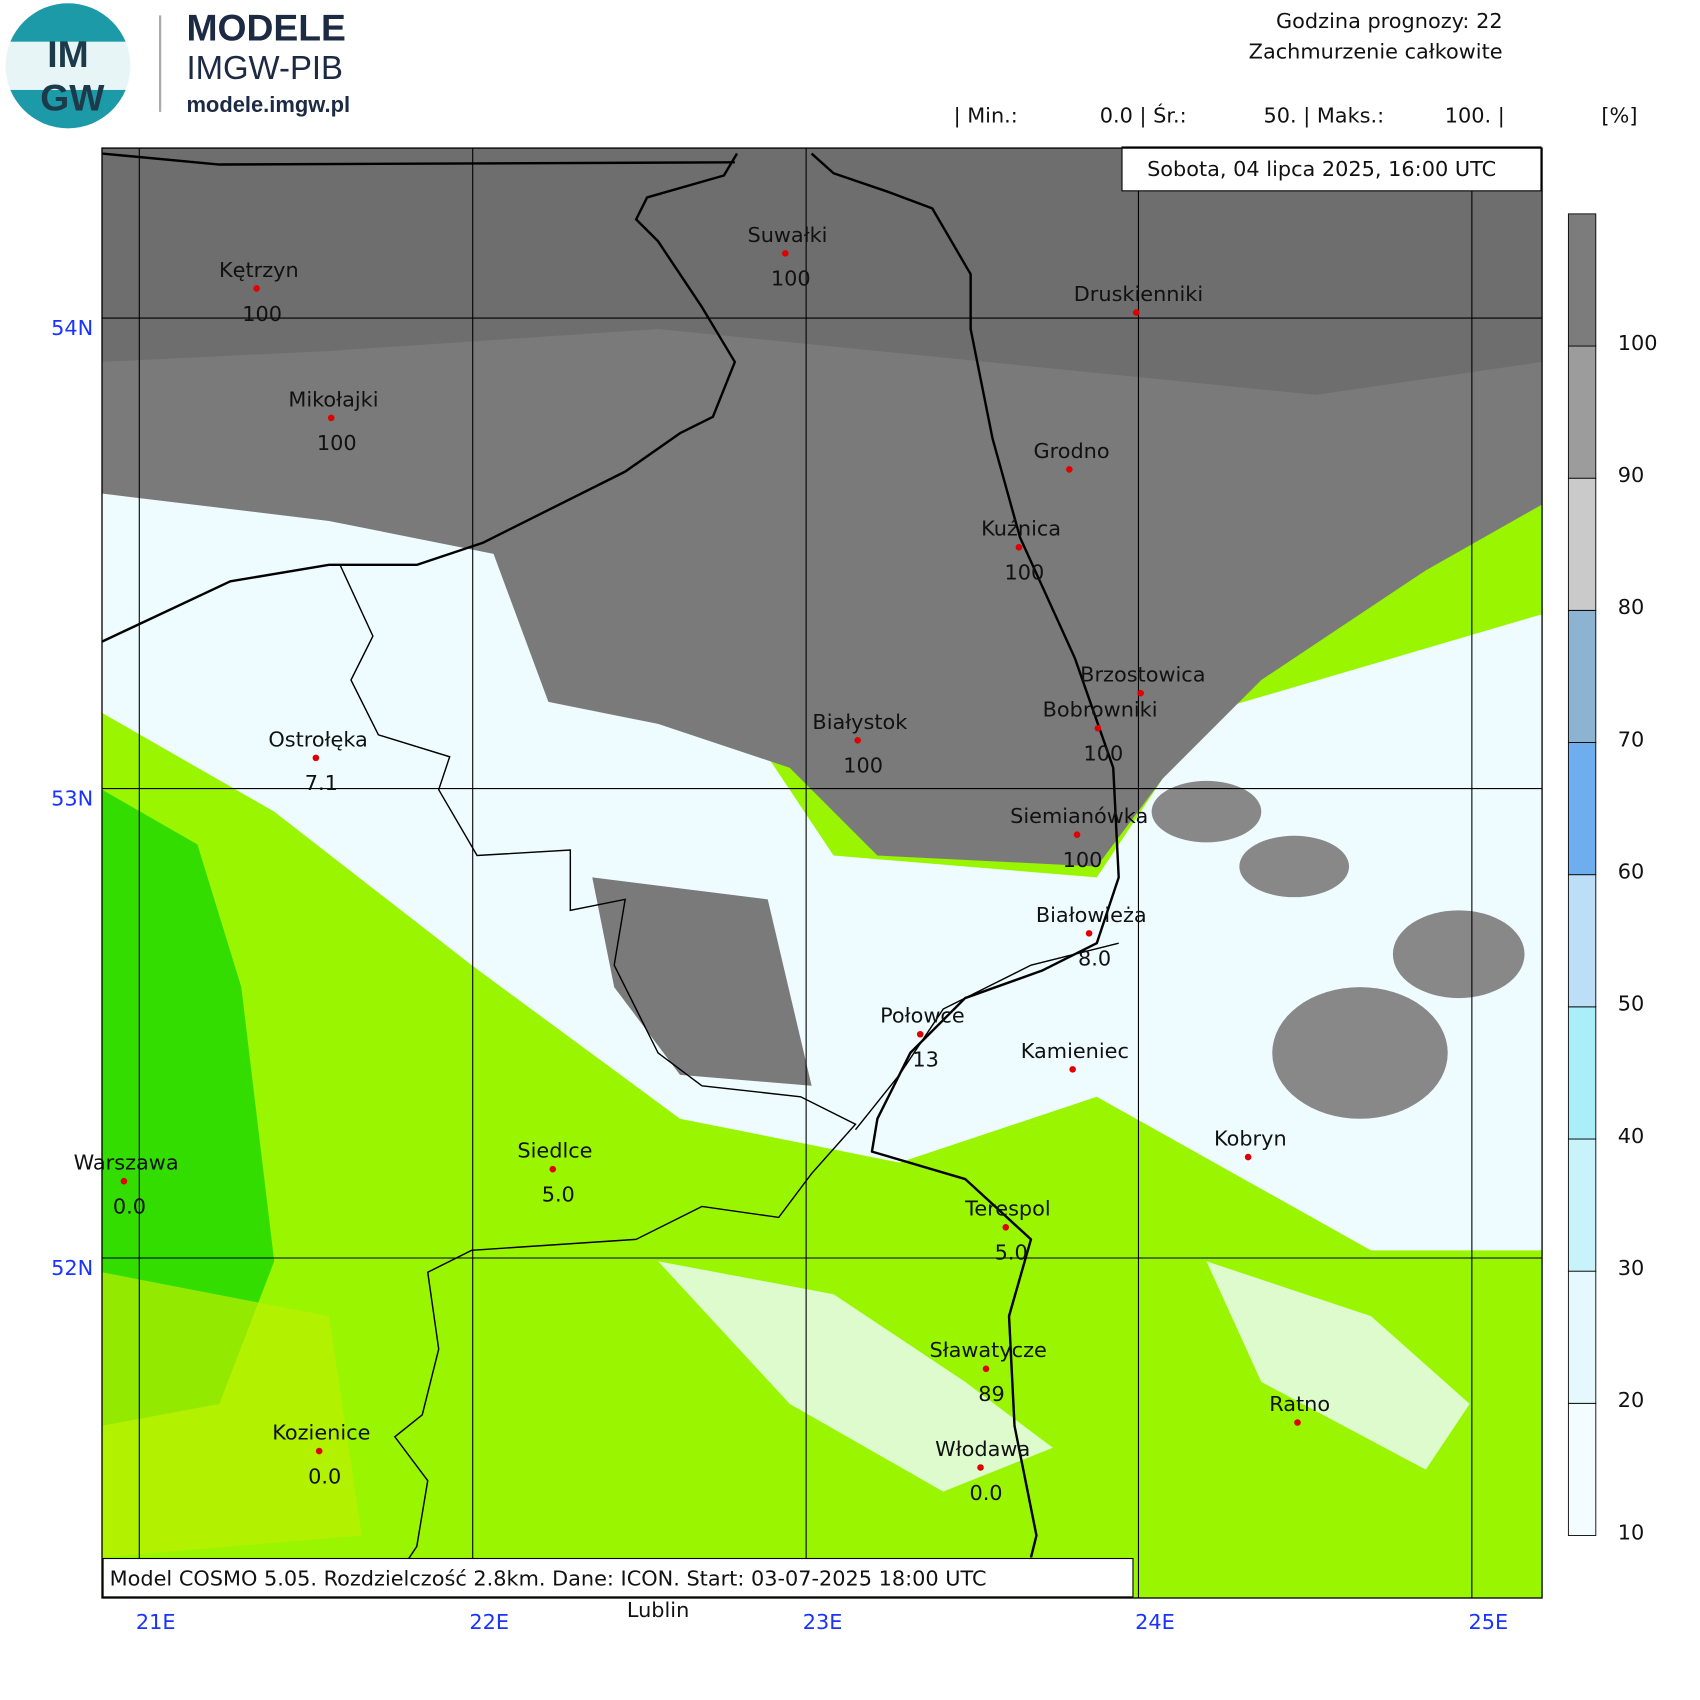  I want to click on brand-sub: IMGW-PIB, so click(264, 67).